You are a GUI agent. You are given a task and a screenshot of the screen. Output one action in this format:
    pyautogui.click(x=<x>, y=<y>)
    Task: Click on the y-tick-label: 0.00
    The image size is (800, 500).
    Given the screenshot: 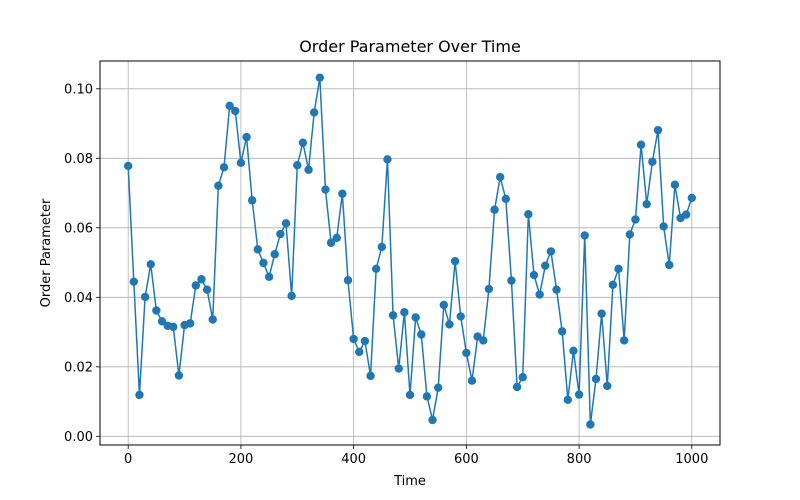 What is the action you would take?
    pyautogui.click(x=78, y=437)
    